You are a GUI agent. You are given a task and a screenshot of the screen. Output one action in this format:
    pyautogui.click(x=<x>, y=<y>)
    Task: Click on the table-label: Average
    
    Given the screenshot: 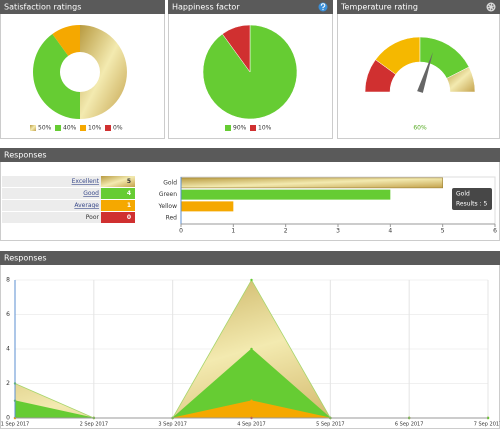 What is the action you would take?
    pyautogui.click(x=86, y=205)
    